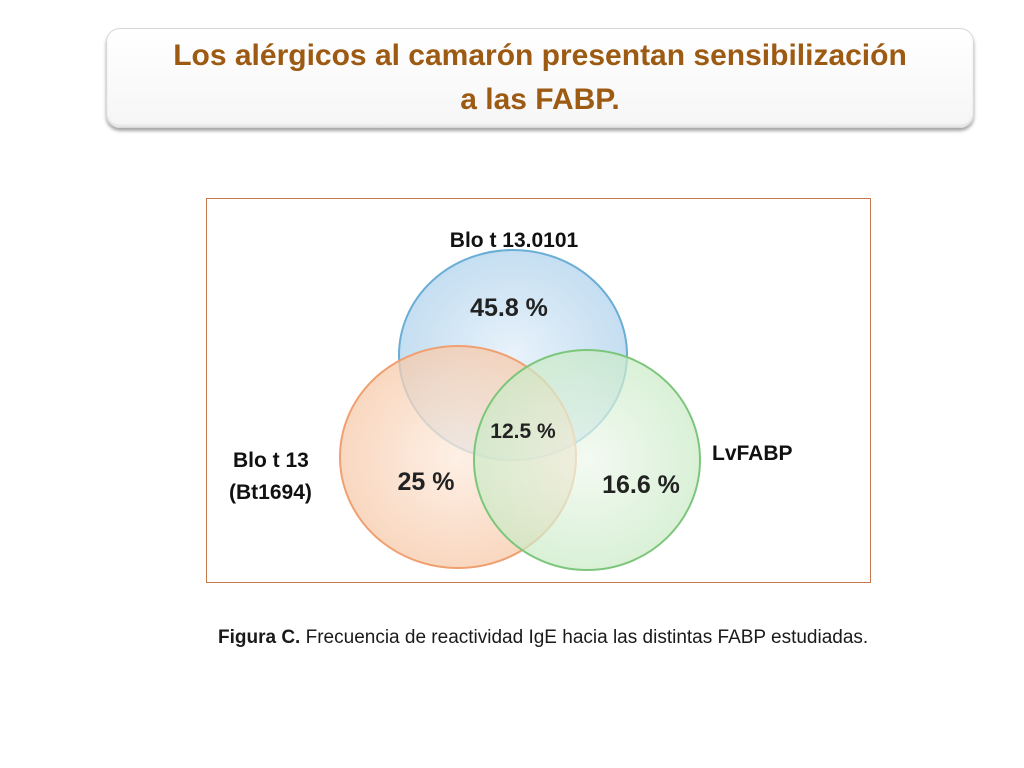 The width and height of the screenshot is (1024, 768). I want to click on intersection-label: 12.5 %, so click(523, 431).